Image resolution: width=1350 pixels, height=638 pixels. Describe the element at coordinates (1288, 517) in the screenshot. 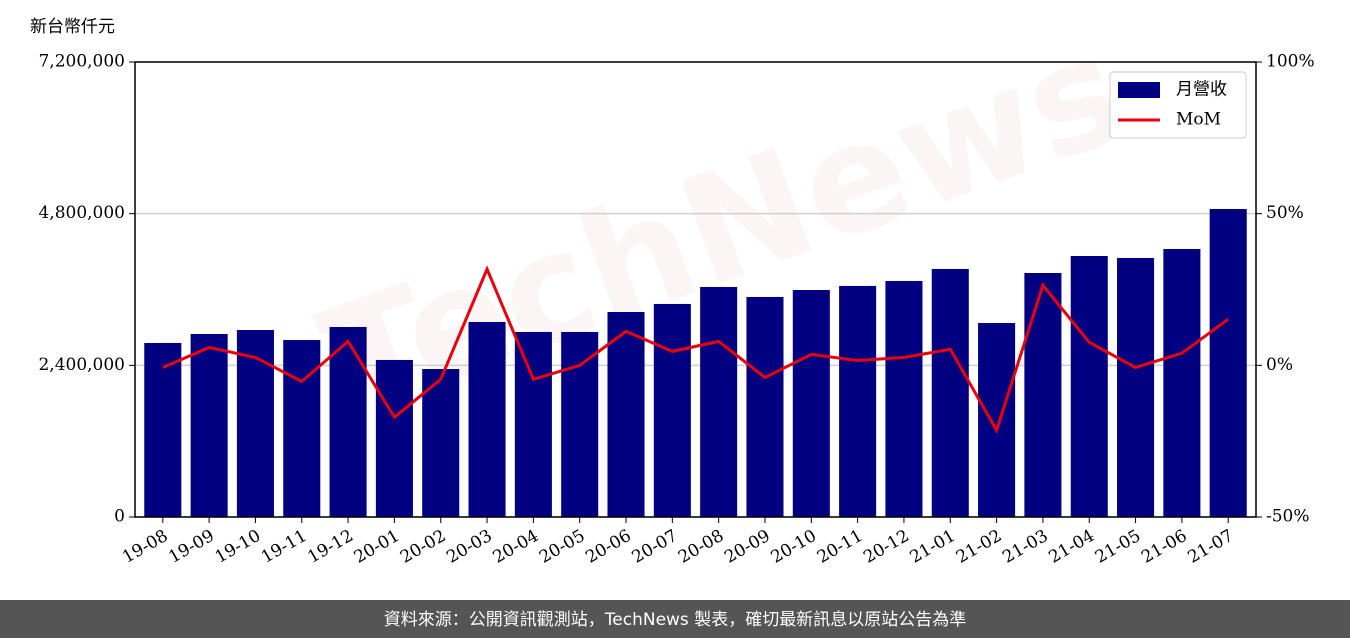

I see `y2-tick-label: -50%` at that location.